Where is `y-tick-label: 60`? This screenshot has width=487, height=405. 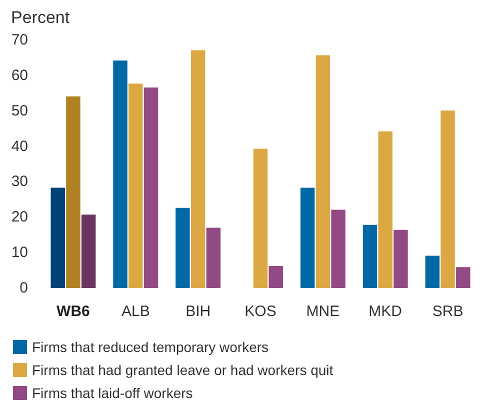
y-tick-label: 60 is located at coordinates (19, 75).